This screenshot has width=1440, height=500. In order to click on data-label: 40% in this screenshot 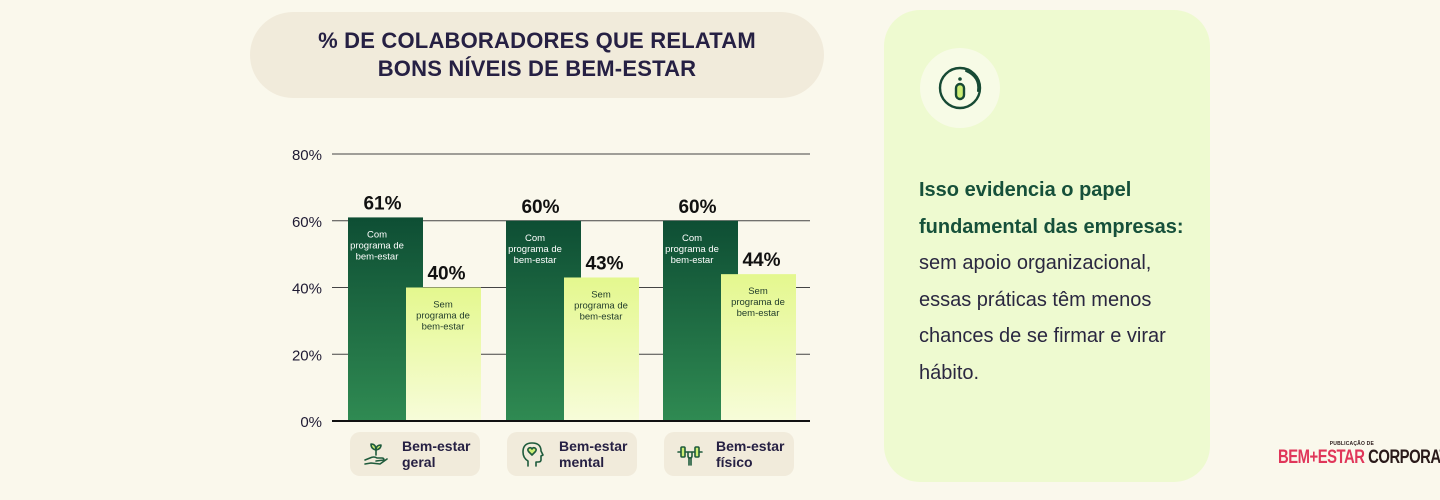, I will do `click(446, 274)`.